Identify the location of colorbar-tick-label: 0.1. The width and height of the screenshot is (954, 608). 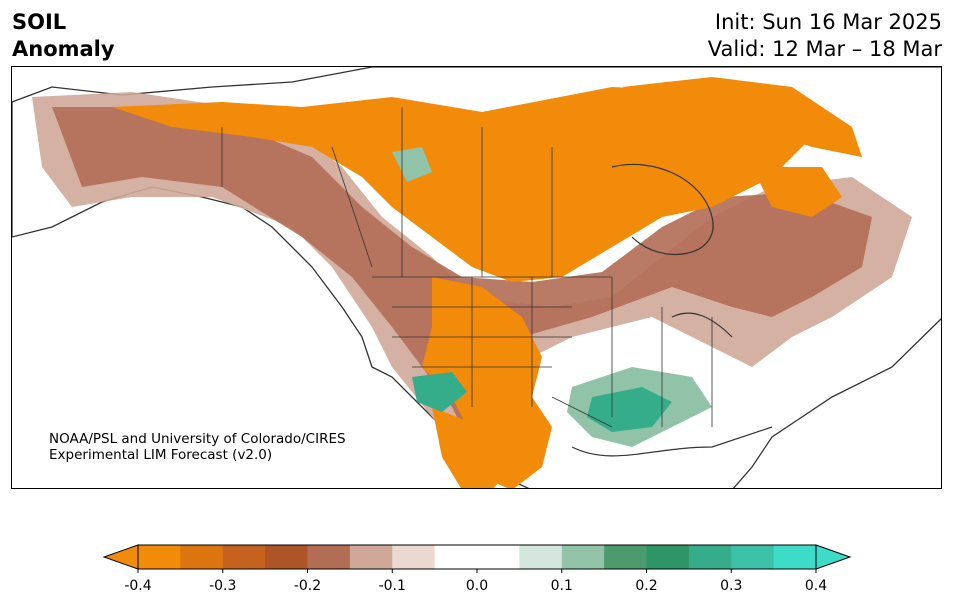
(561, 586).